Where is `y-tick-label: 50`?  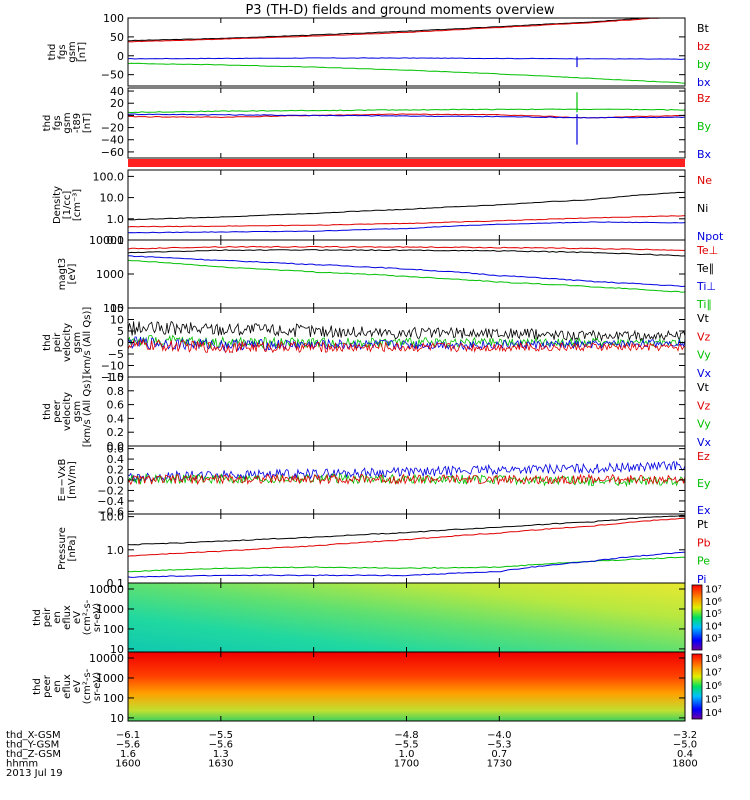
y-tick-label: 50 is located at coordinates (117, 37).